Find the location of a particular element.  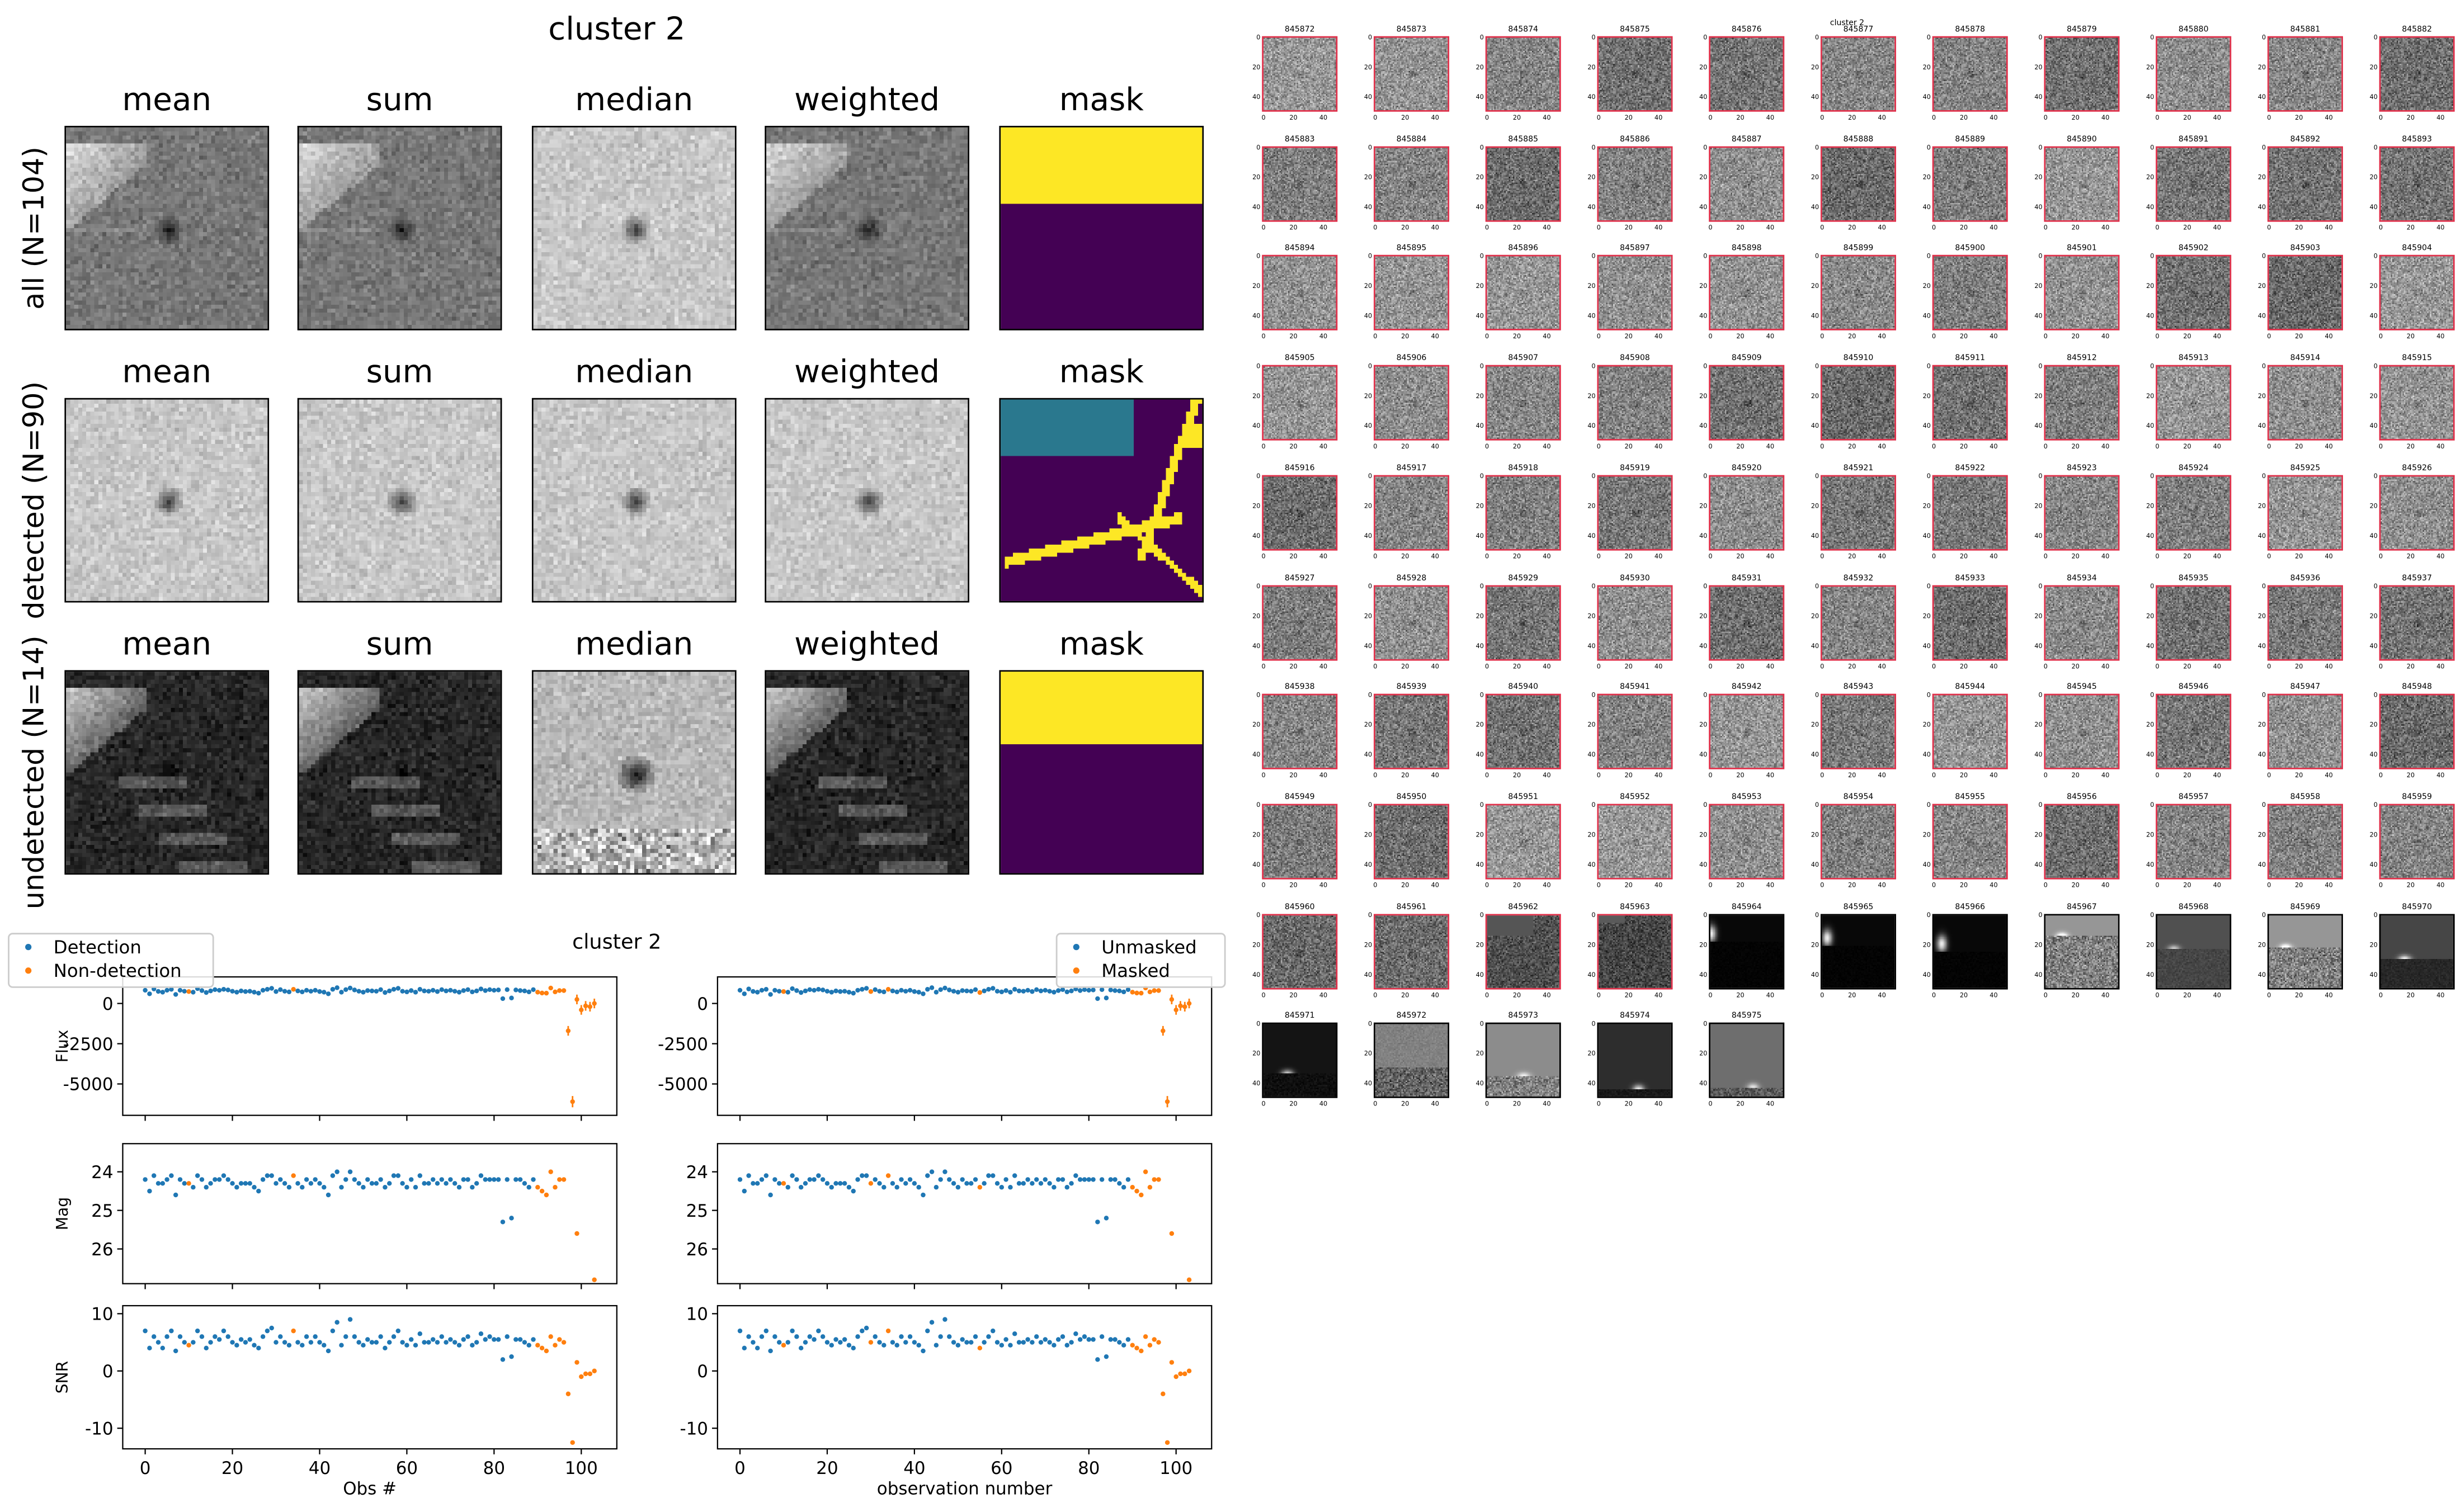

thumbnail-id: 845922 is located at coordinates (1970, 469).